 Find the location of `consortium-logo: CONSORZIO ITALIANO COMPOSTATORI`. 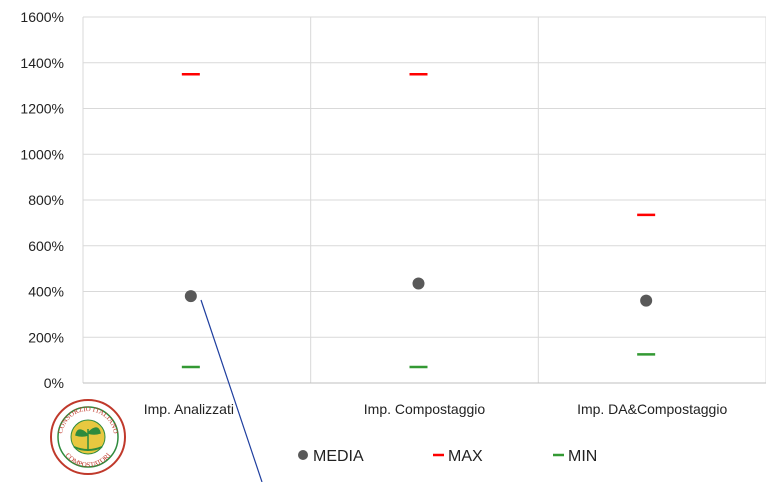

consortium-logo: CONSORZIO ITALIANO COMPOSTATORI is located at coordinates (88, 437).